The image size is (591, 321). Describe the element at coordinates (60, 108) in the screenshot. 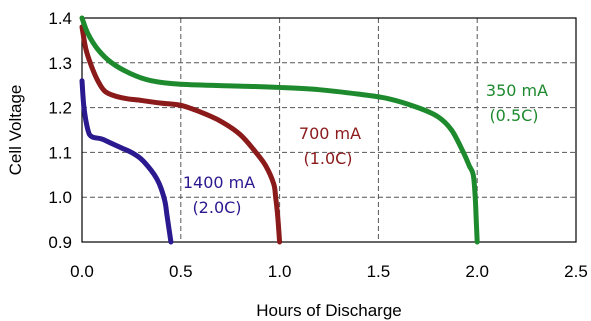

I see `y-tick-label: 1.2` at that location.